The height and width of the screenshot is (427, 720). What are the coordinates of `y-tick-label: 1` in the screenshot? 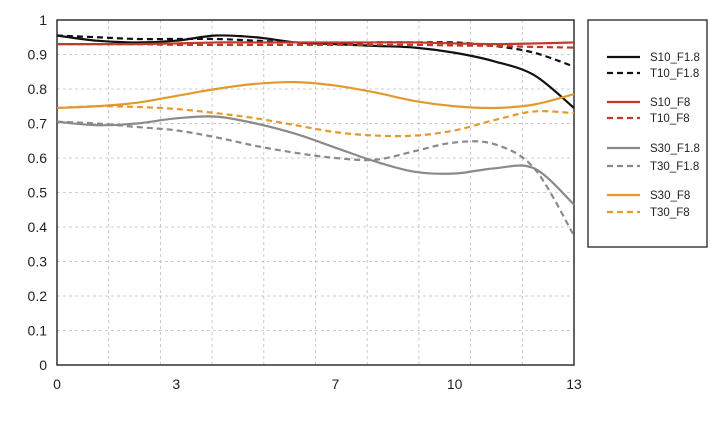 It's located at (43, 20).